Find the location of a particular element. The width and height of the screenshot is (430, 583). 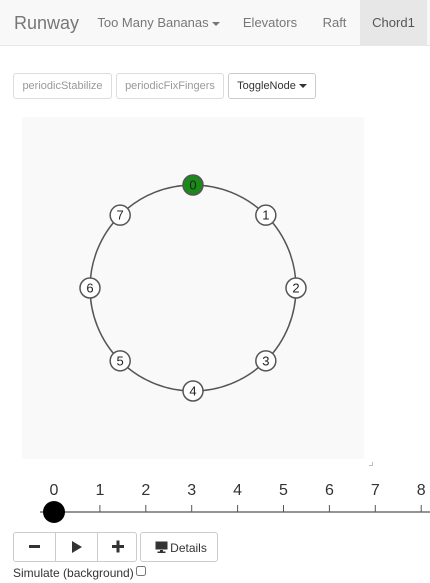

periodic-fix-fingers-button: periodicFixFingers is located at coordinates (170, 86).